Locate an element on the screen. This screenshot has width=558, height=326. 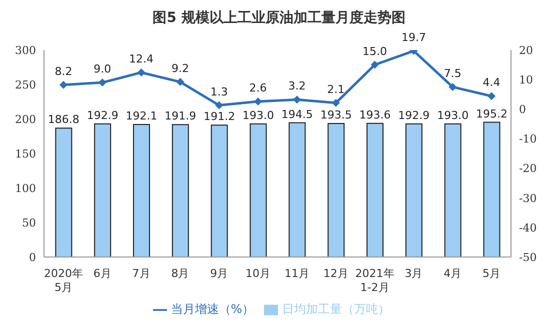
data-label: 19.7 is located at coordinates (413, 37).